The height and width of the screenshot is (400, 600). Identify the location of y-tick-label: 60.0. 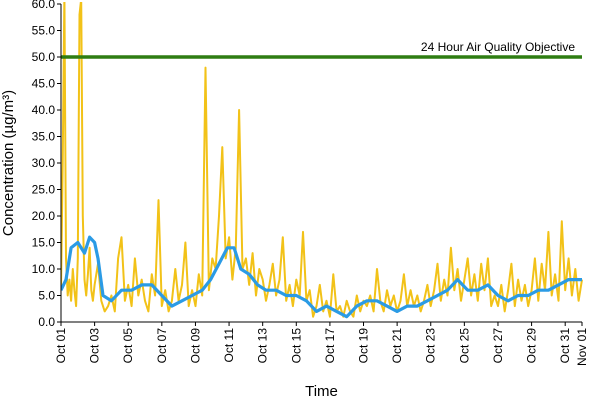
(44, 5).